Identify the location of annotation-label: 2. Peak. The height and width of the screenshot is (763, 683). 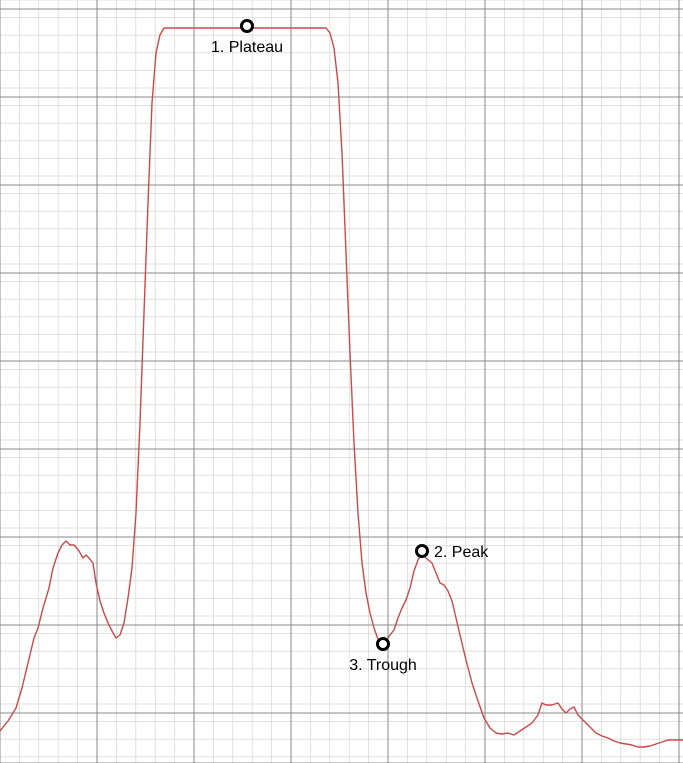
(461, 552).